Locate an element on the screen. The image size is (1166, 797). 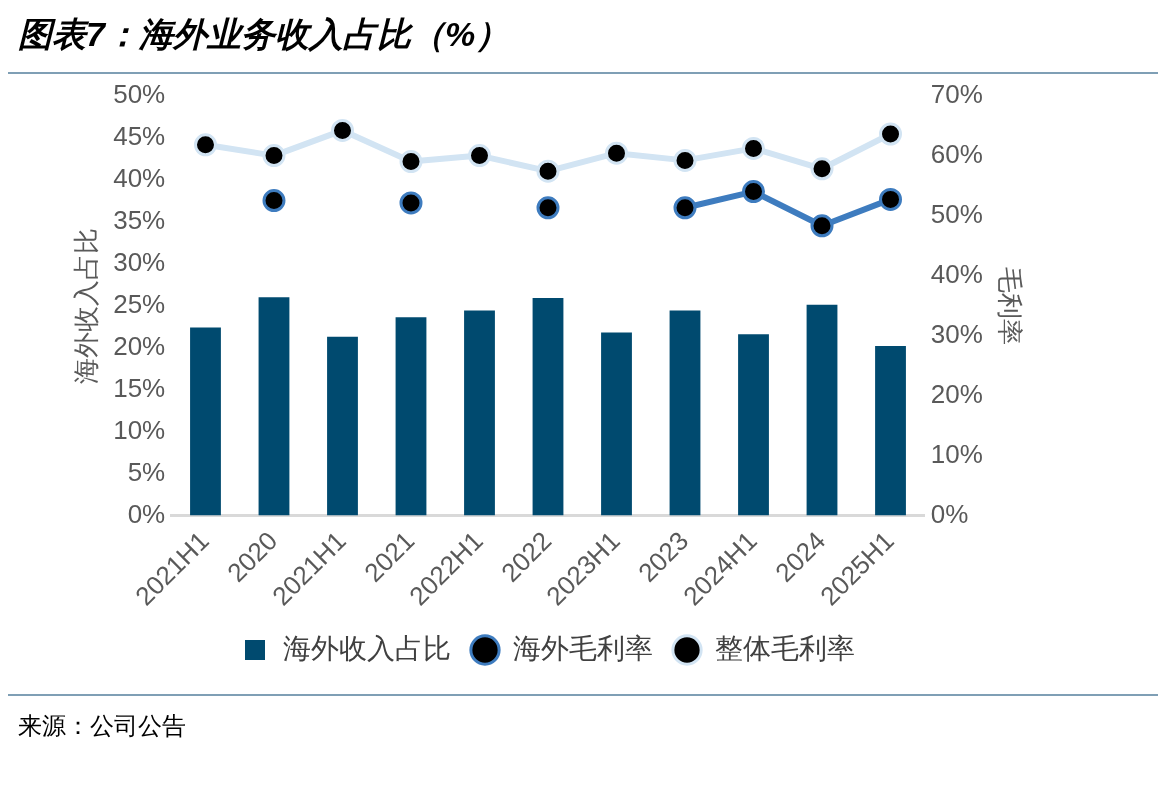
y2-tick-label: 0% is located at coordinates (949, 513).